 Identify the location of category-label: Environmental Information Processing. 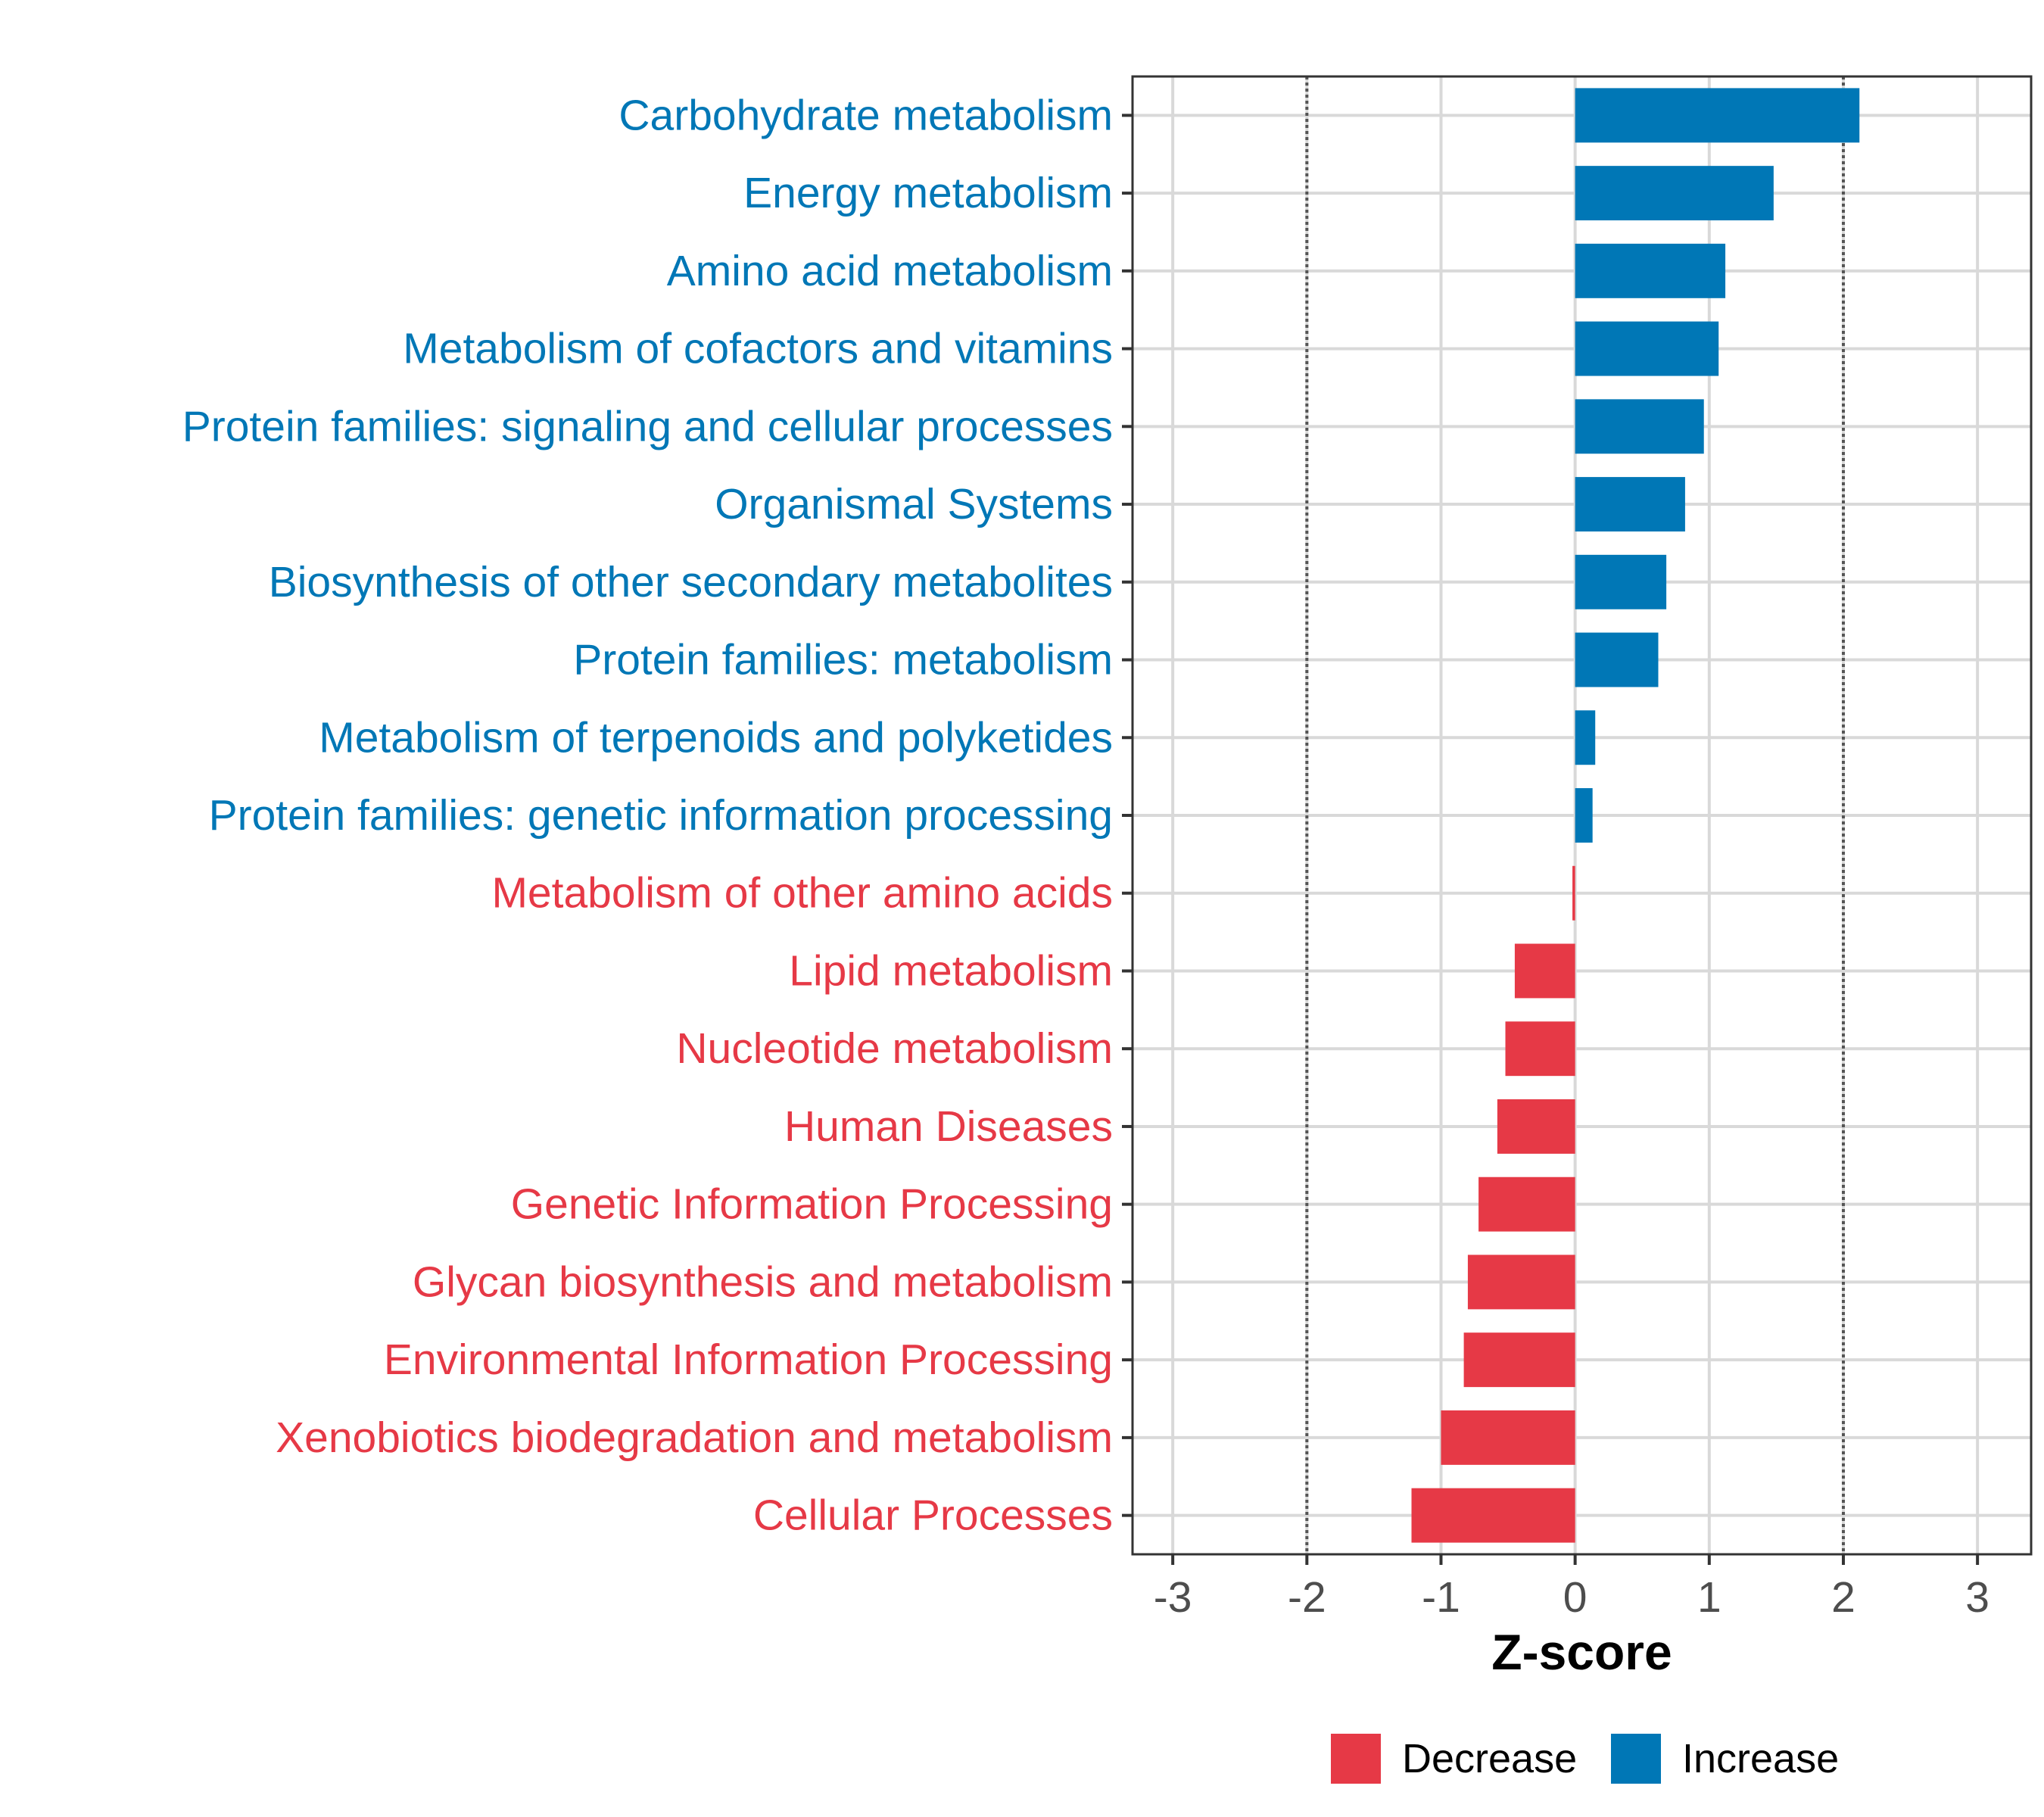
(748, 1359).